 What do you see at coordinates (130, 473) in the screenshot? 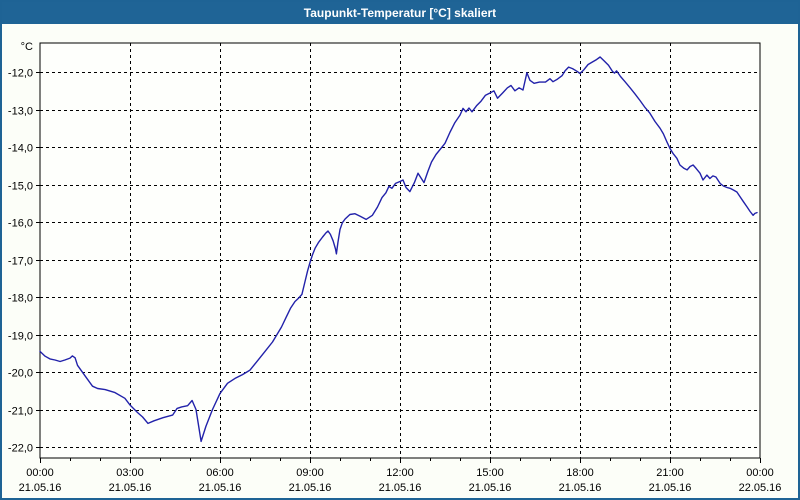
I see `x-axis-time-label: 03:00` at bounding box center [130, 473].